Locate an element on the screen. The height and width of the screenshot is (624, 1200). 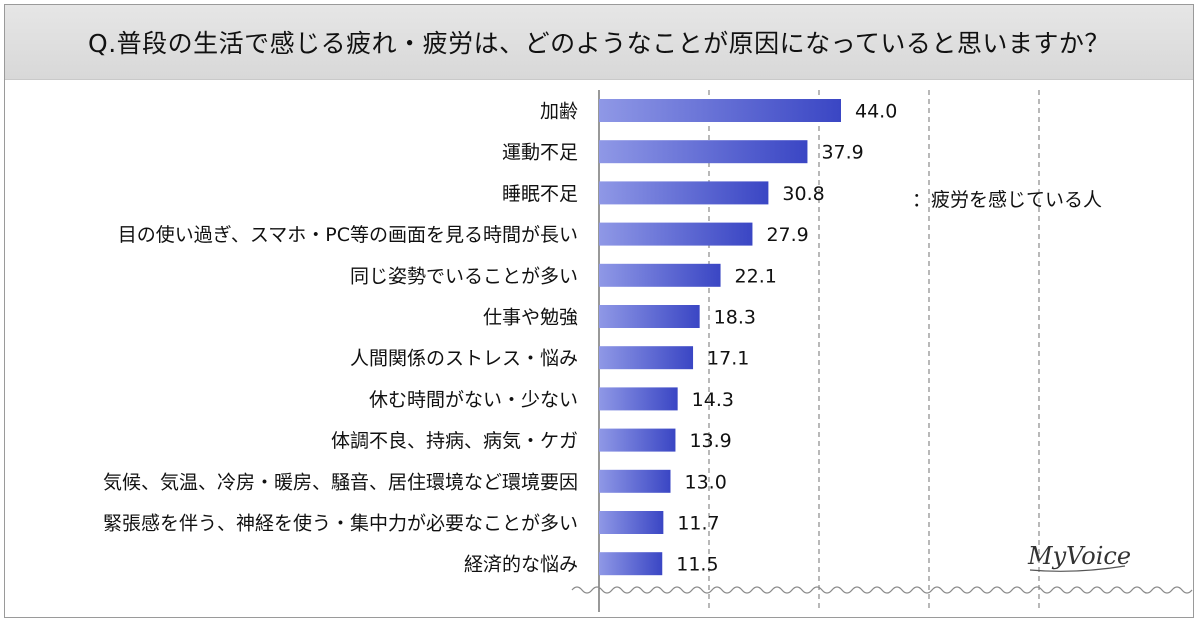
data-label: 11.7 is located at coordinates (698, 524).